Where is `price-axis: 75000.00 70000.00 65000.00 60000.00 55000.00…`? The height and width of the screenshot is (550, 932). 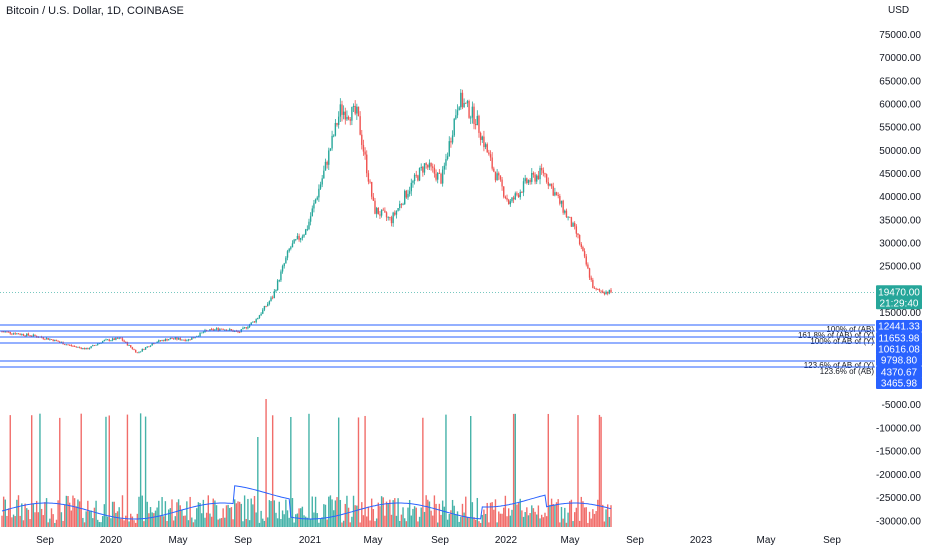
price-axis: 75000.00 70000.00 65000.00 60000.00 55000.00… is located at coordinates (900, 174).